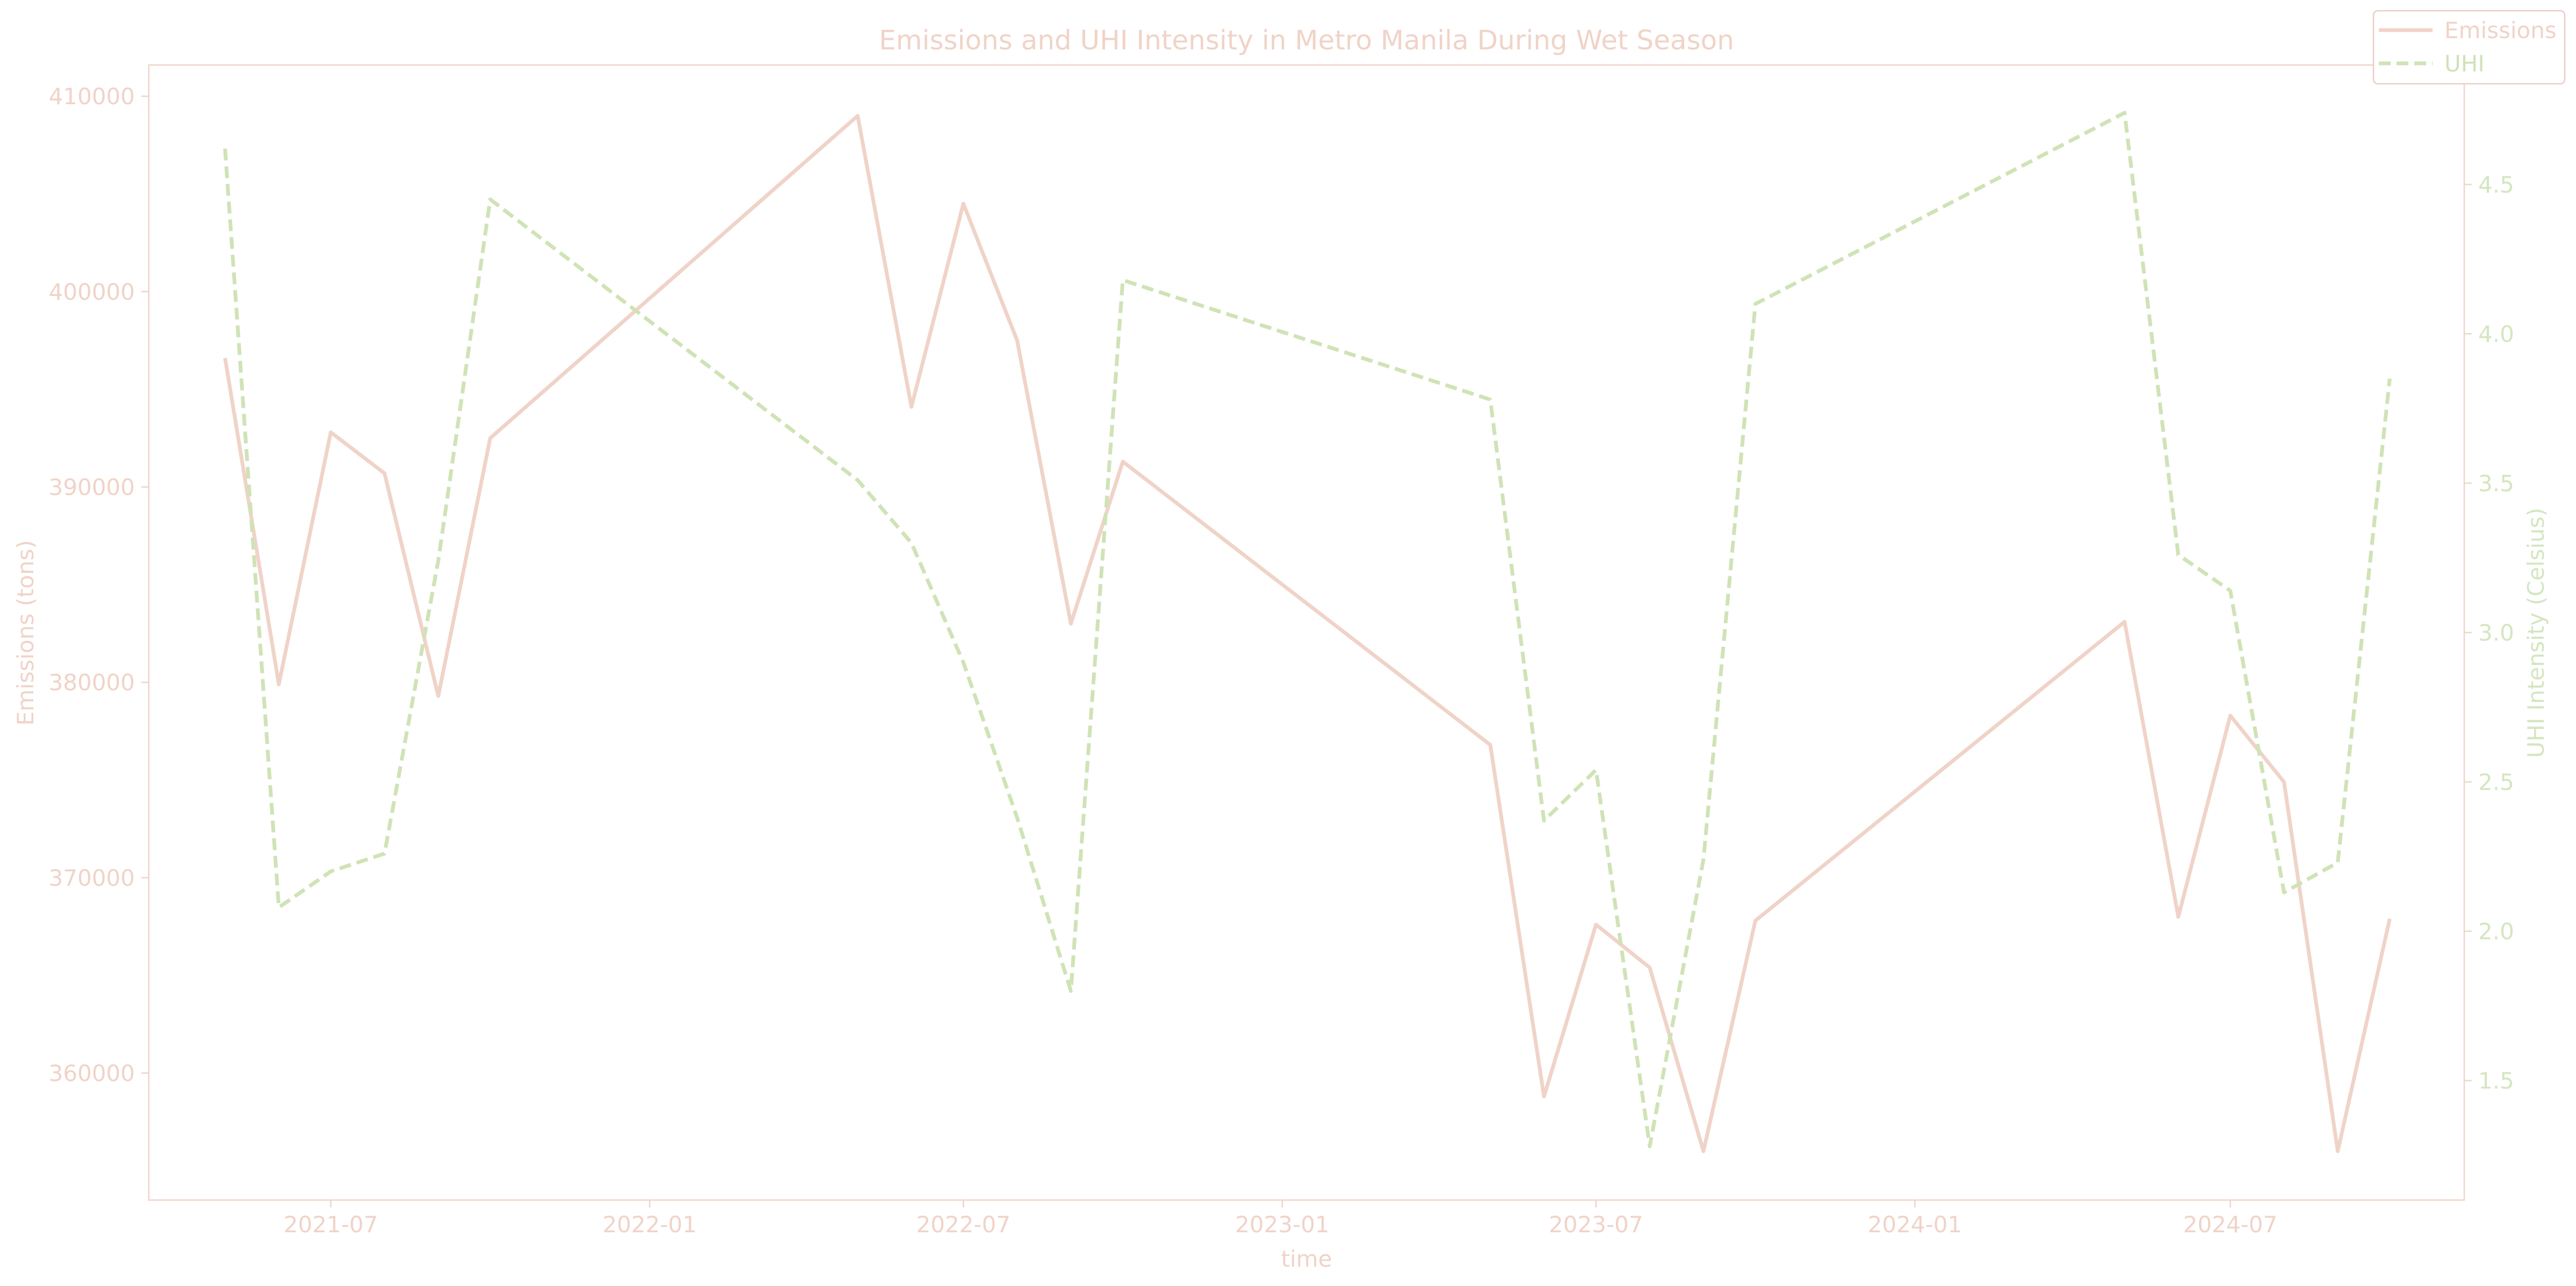  What do you see at coordinates (1307, 1259) in the screenshot?
I see `x-axis-label: time` at bounding box center [1307, 1259].